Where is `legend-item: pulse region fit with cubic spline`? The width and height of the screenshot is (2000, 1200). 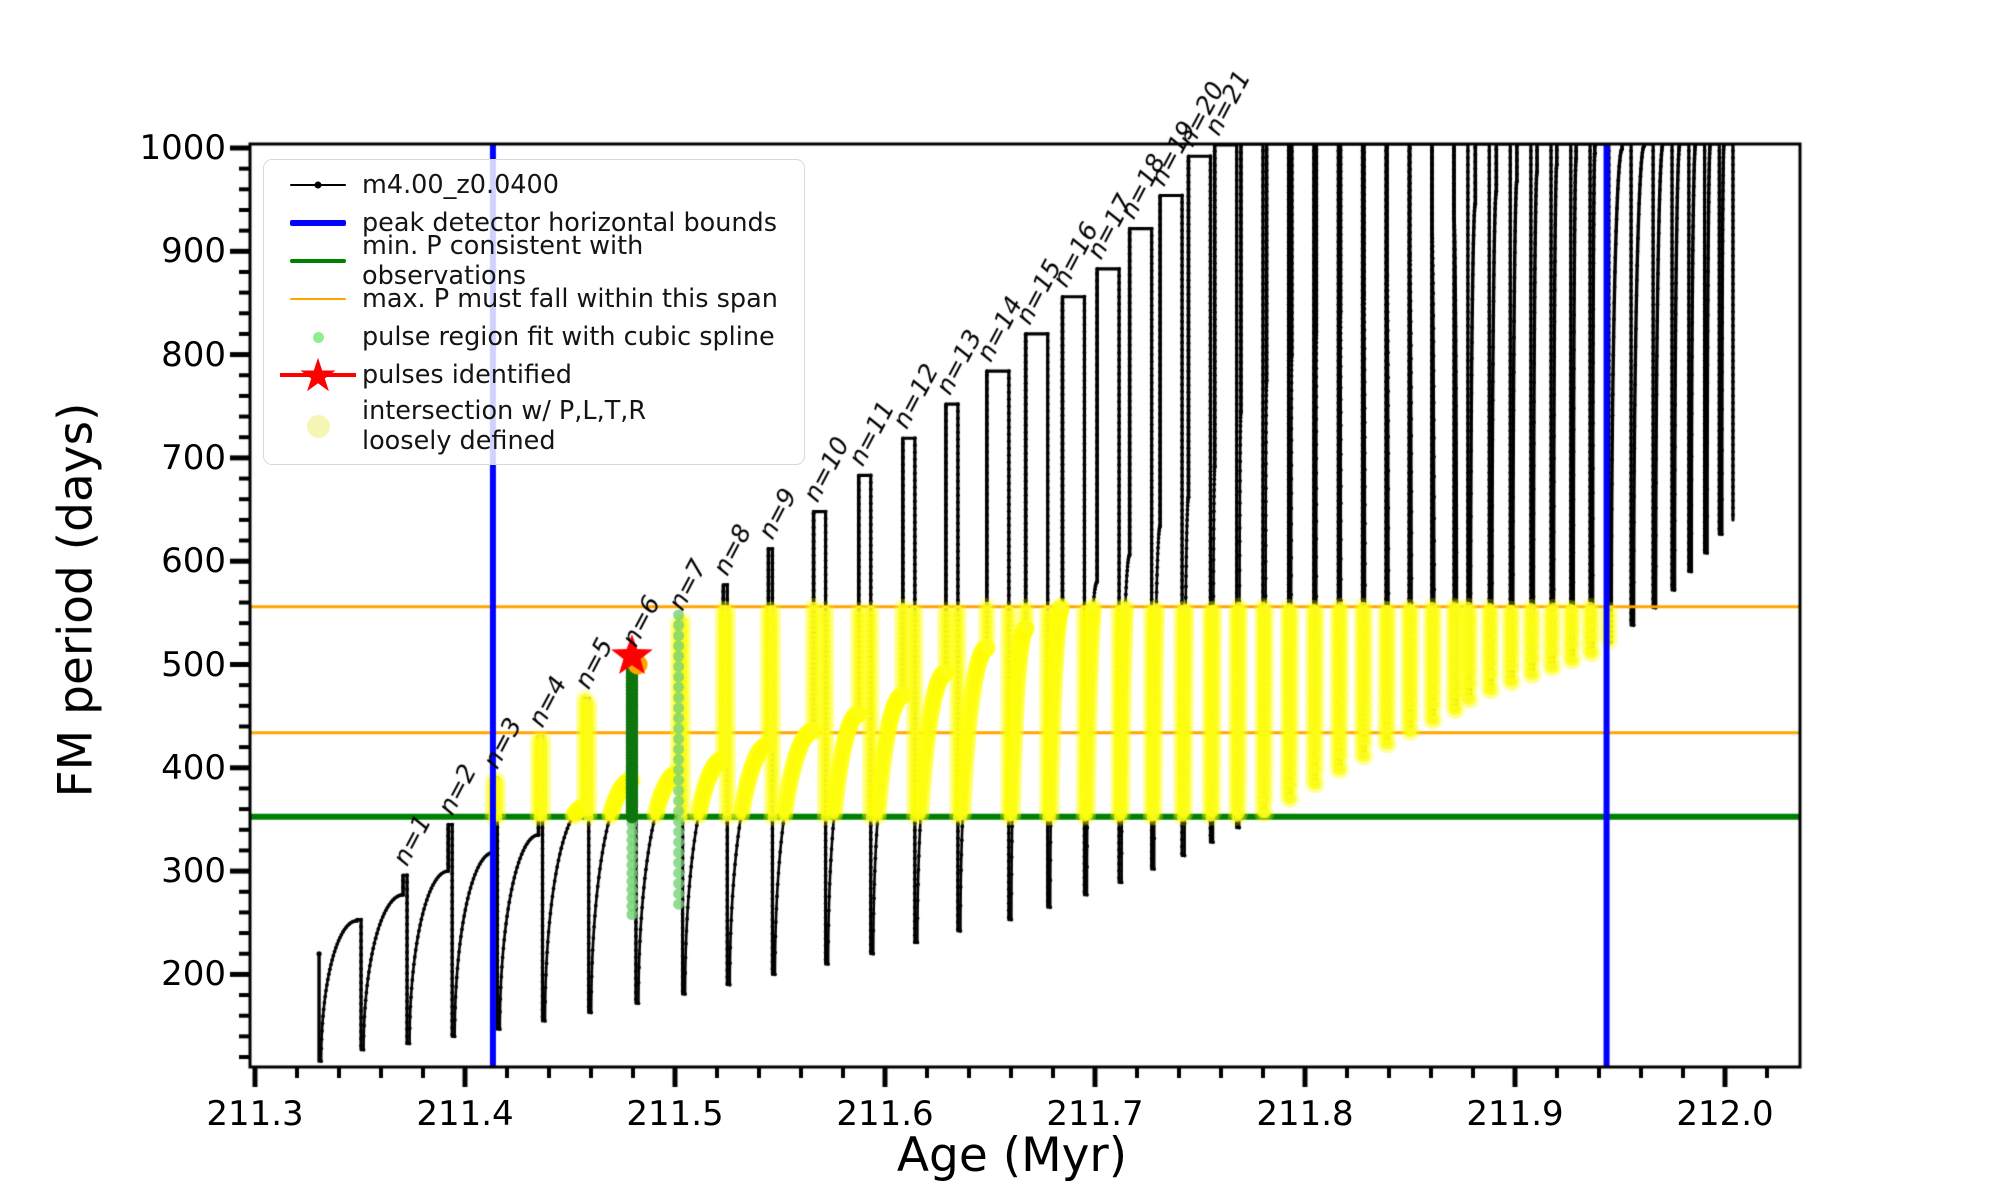 legend-item: pulse region fit with cubic spline is located at coordinates (532, 337).